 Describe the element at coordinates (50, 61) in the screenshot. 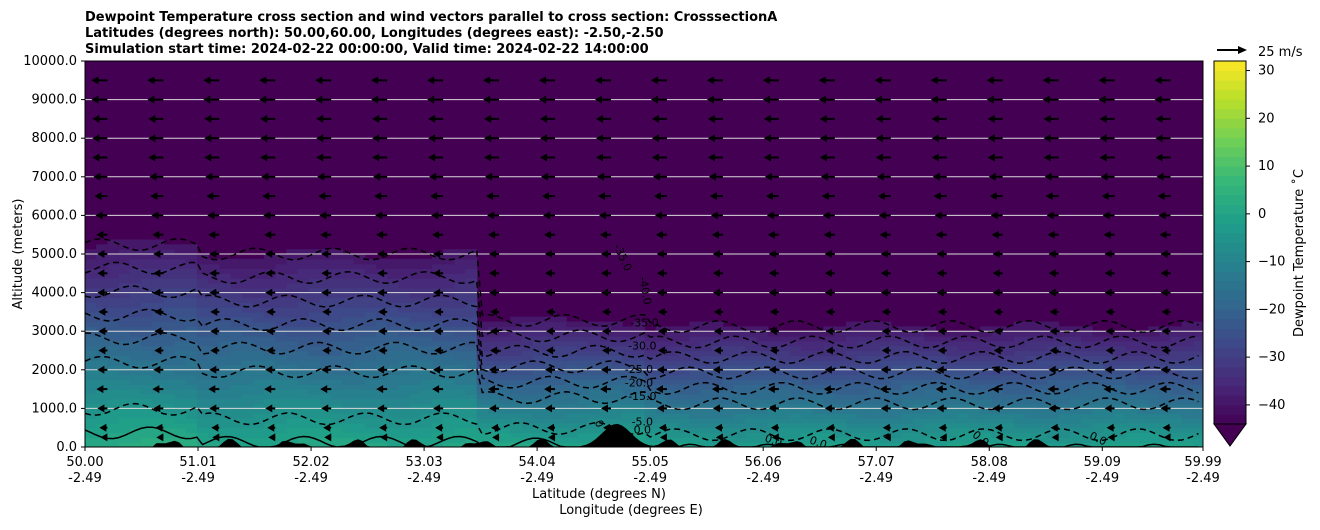

I see `y-tick-label: 10000.0` at that location.